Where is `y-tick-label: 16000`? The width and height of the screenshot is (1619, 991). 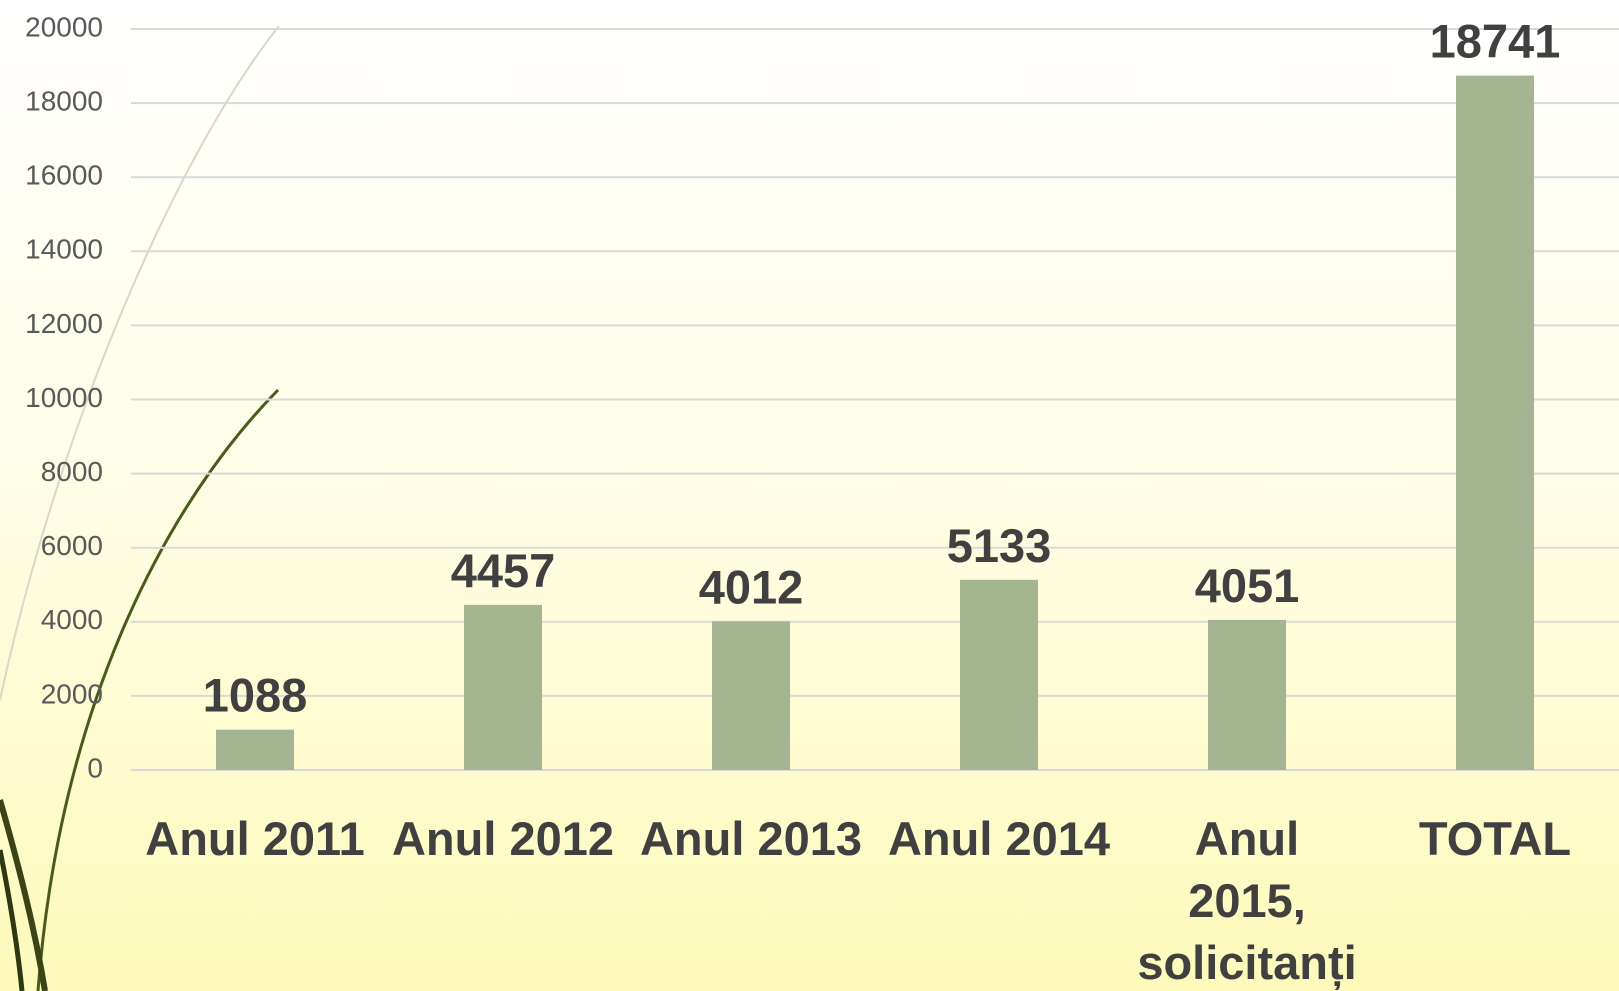
y-tick-label: 16000 is located at coordinates (64, 175).